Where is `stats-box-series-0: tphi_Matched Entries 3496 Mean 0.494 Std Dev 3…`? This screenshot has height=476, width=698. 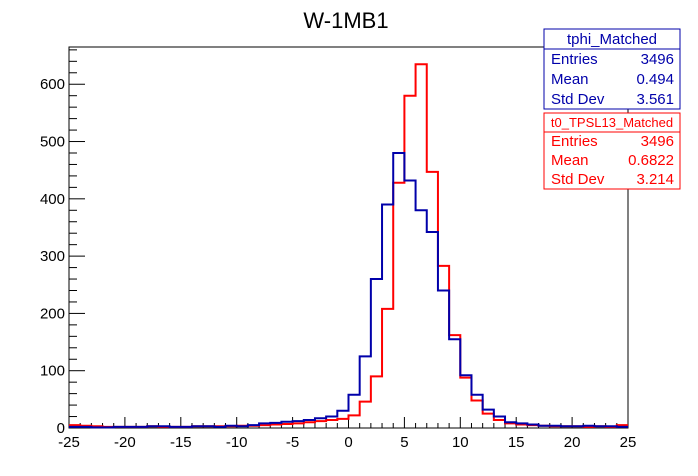
stats-box-series-0: tphi_Matched Entries 3496 Mean 0.494 Std Dev 3… is located at coordinates (612, 69).